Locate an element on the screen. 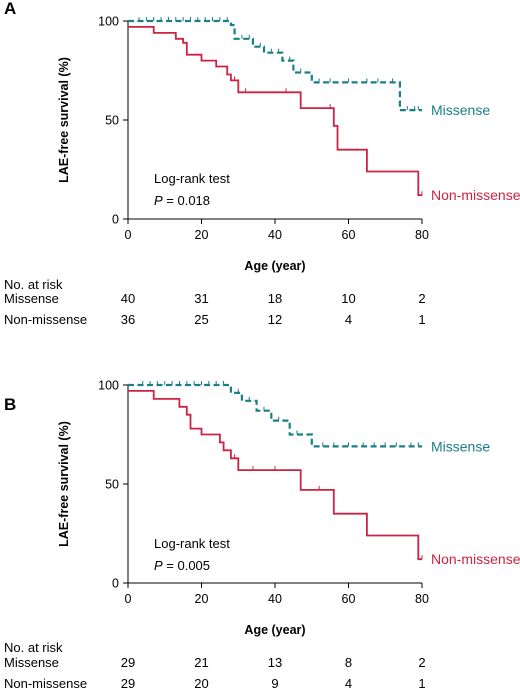  p-value: = 0.005 is located at coordinates (186, 565).